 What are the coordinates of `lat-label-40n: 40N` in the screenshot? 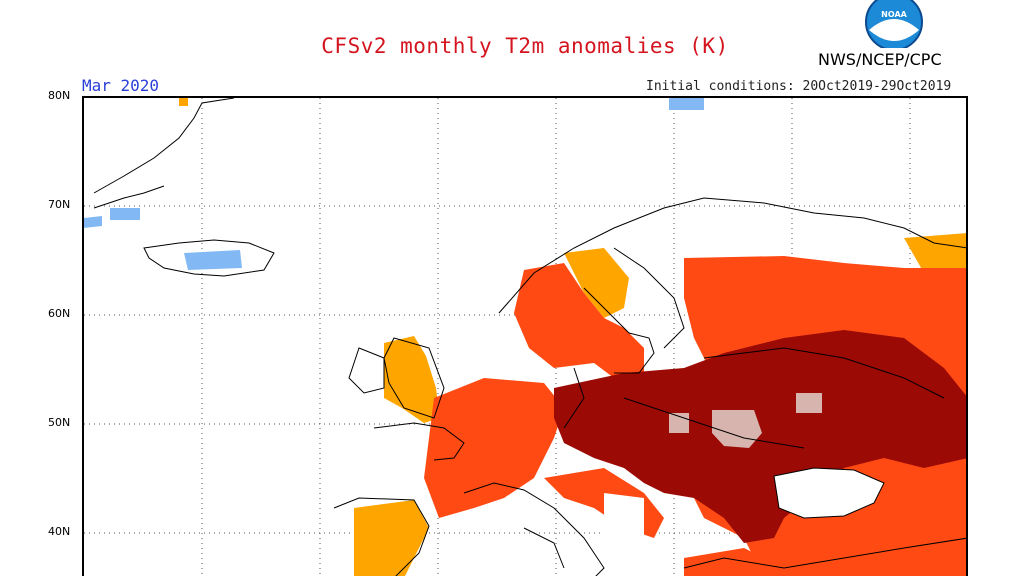 It's located at (59, 531).